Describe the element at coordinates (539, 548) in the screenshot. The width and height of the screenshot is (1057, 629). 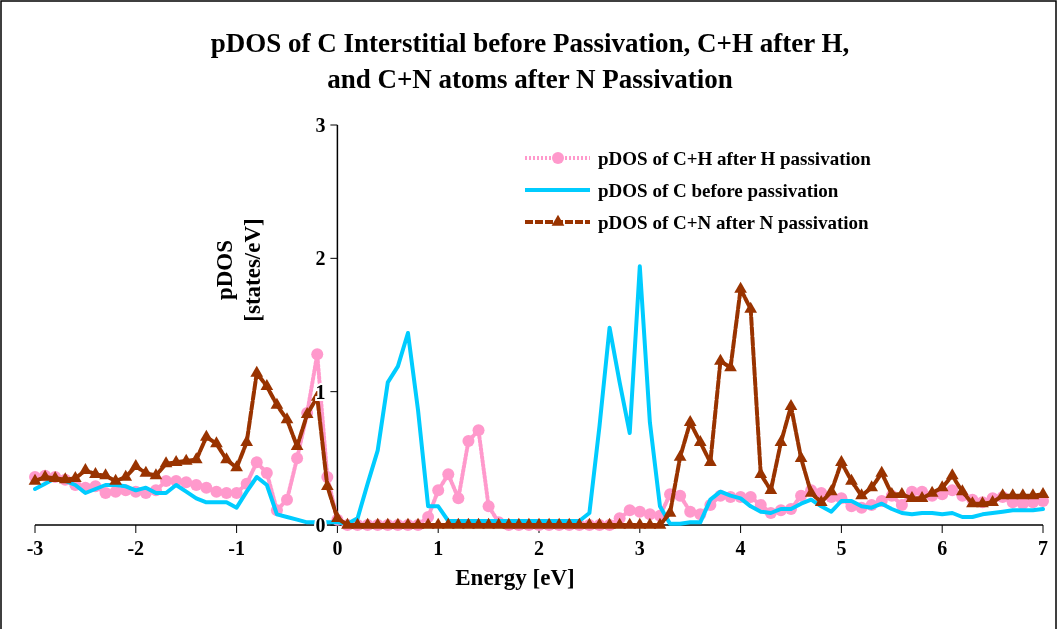
I see `x-tick-label: 2` at that location.